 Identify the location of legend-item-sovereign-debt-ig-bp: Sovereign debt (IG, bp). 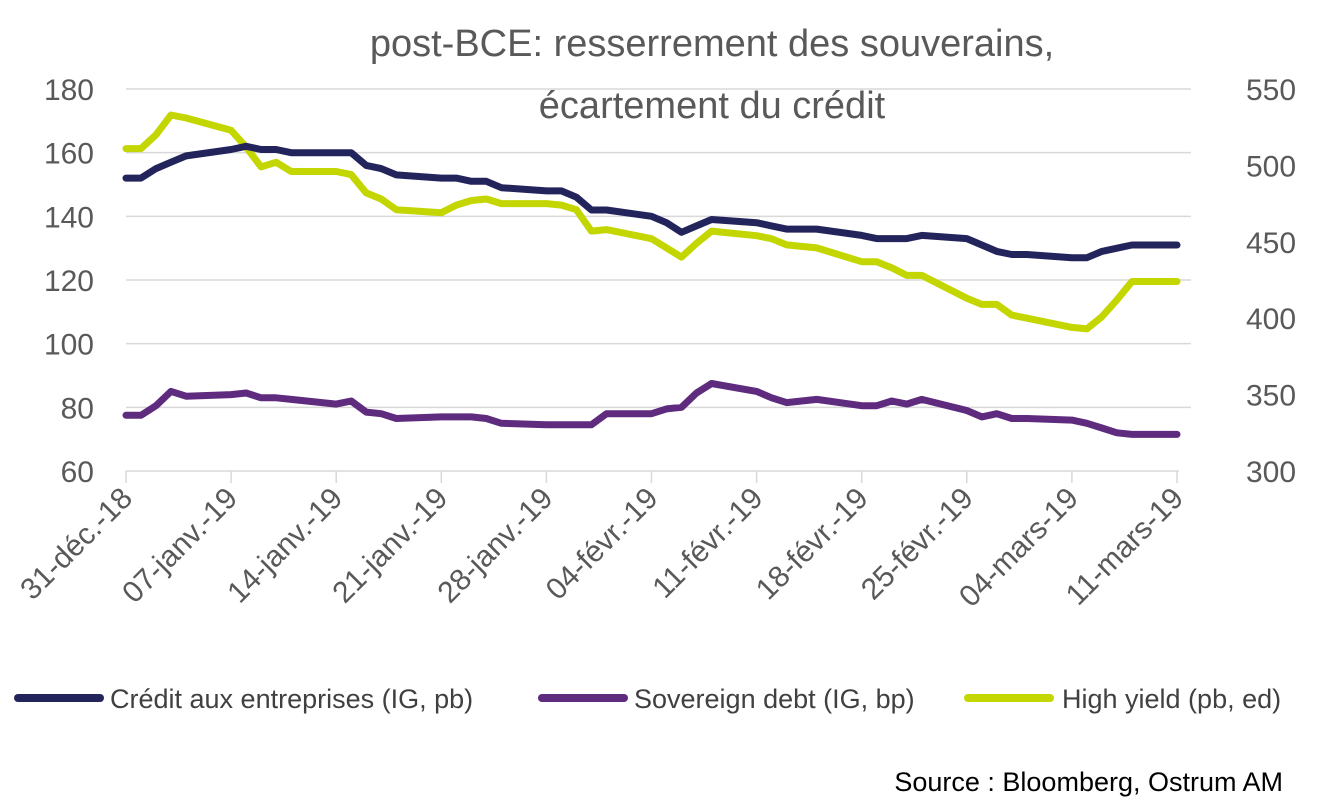
(726, 699).